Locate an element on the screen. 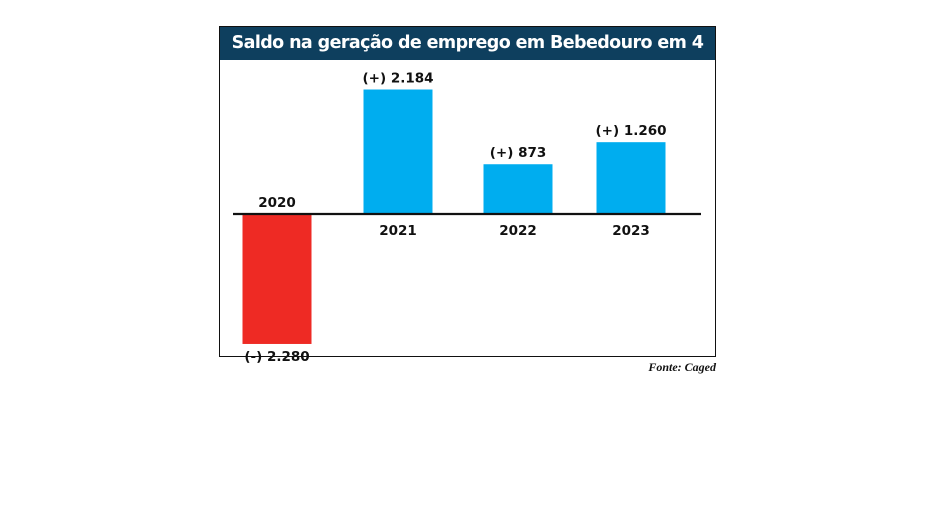 This screenshot has width=938, height=523. category-label-2020: 2020 is located at coordinates (277, 203).